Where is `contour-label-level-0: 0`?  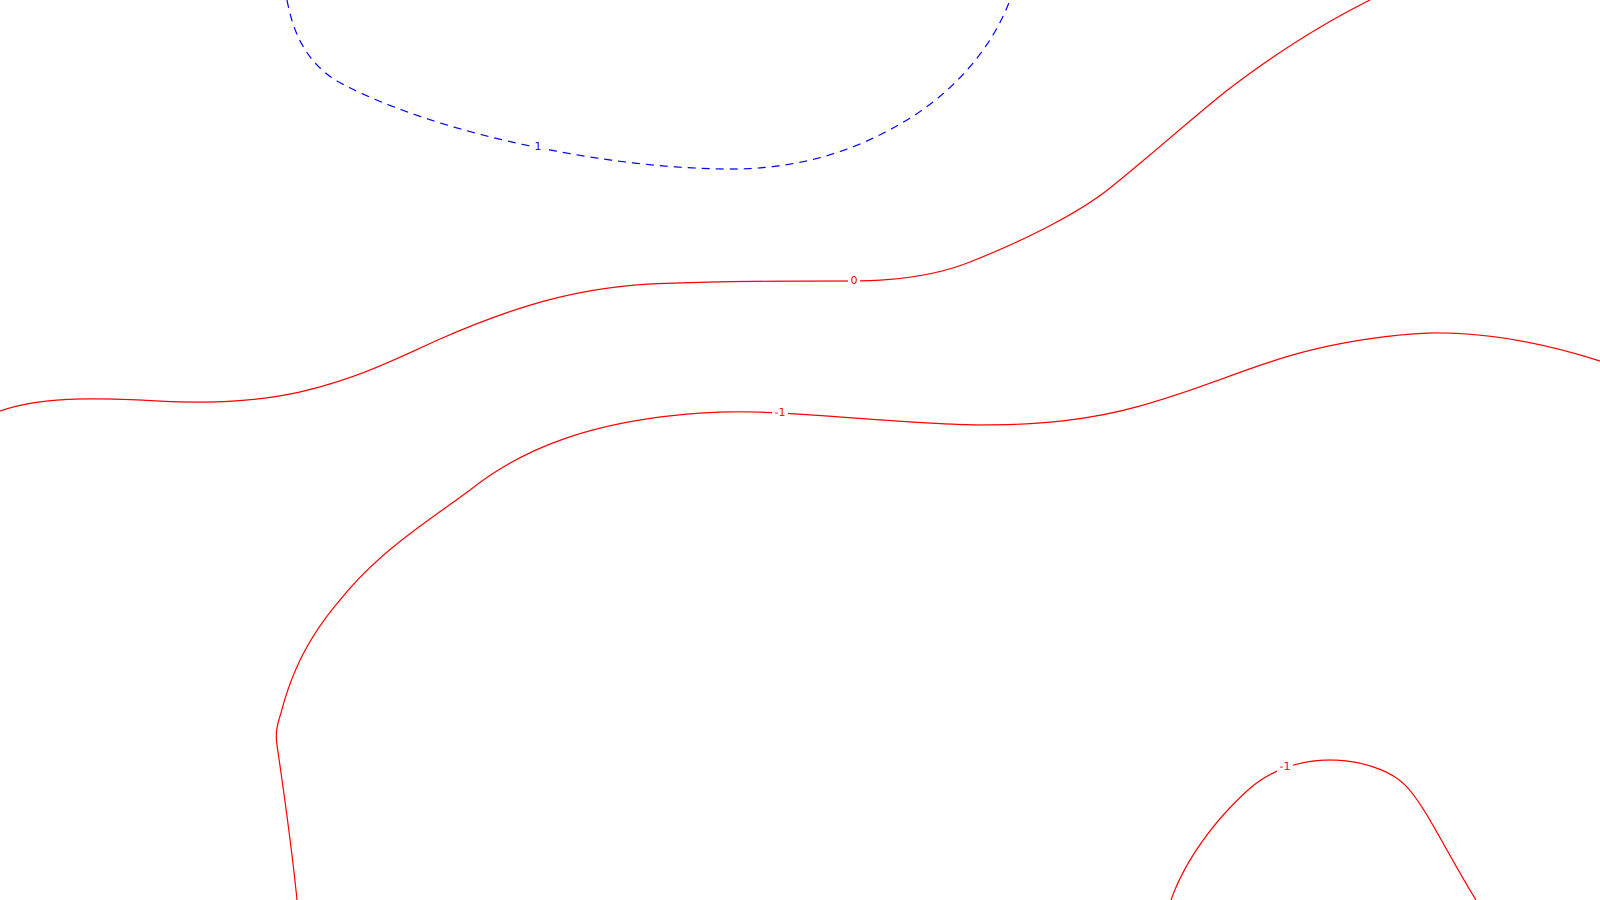 contour-label-level-0: 0 is located at coordinates (854, 280).